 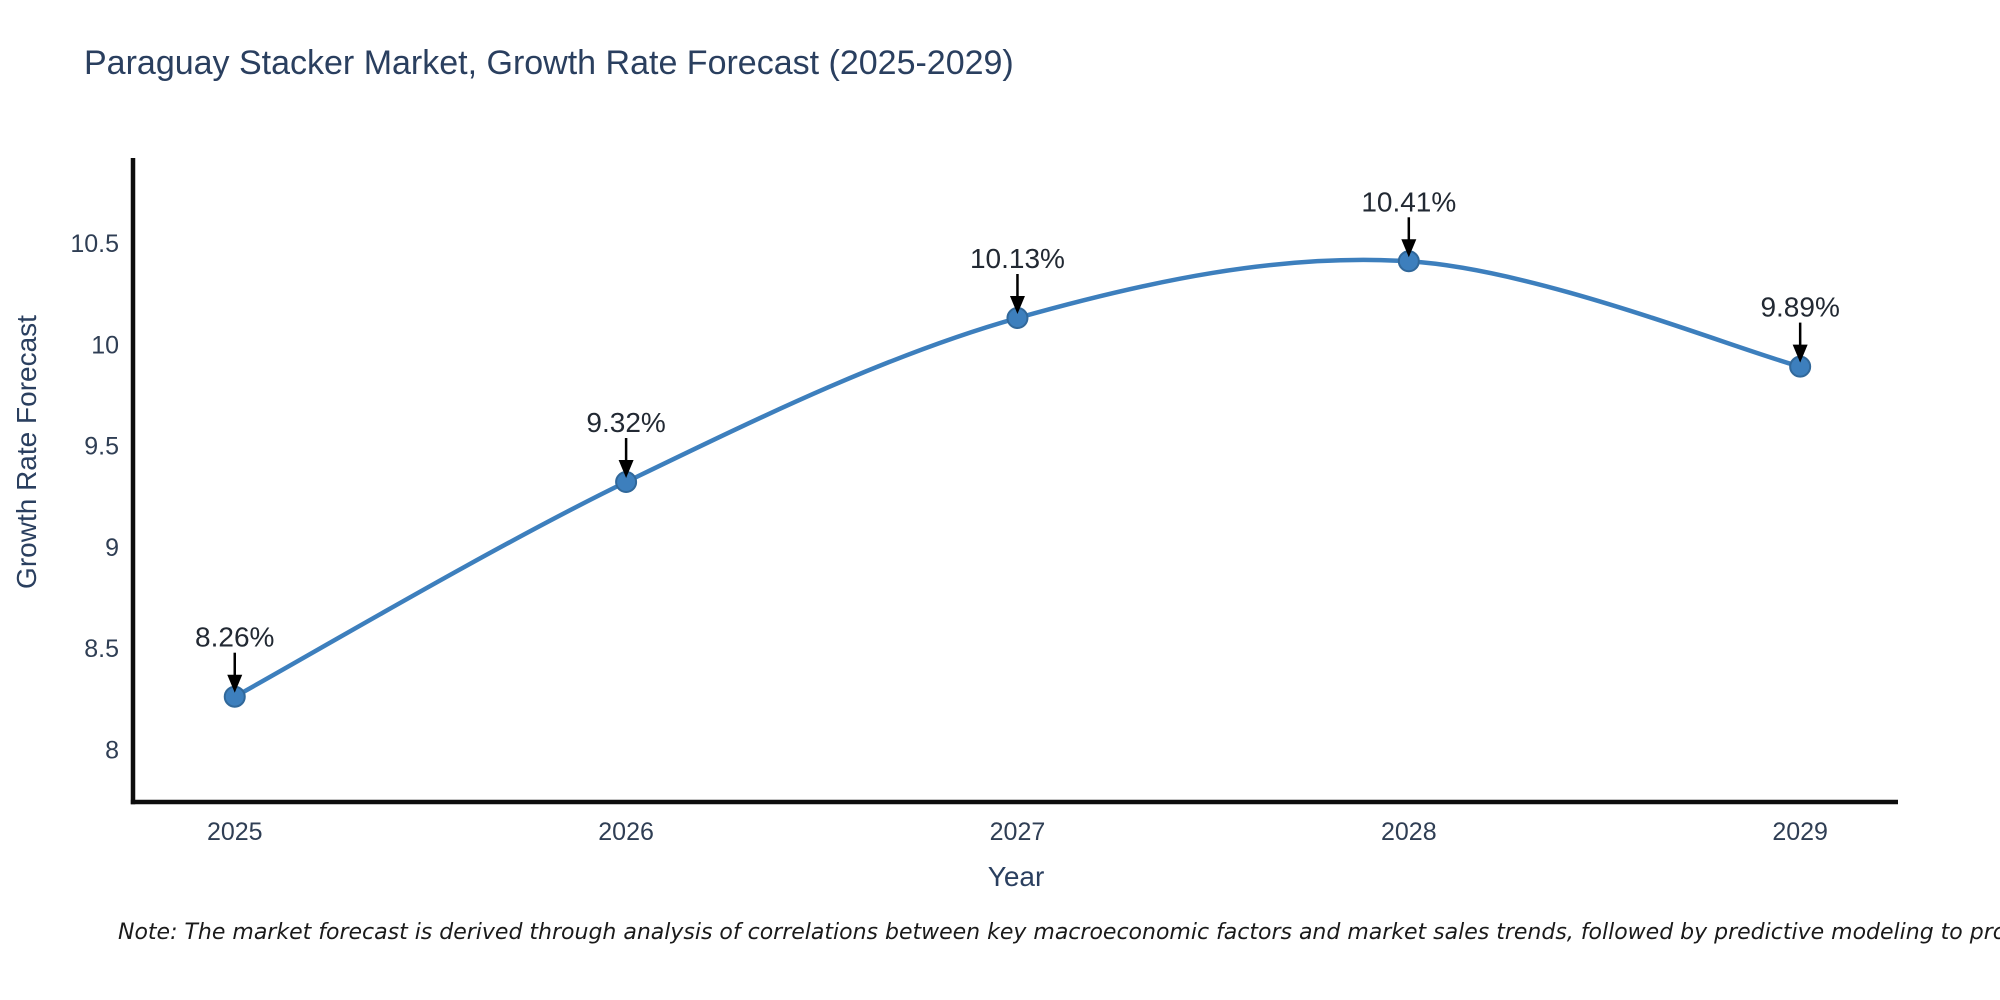 I want to click on x-tick-label: 2026, so click(x=626, y=832).